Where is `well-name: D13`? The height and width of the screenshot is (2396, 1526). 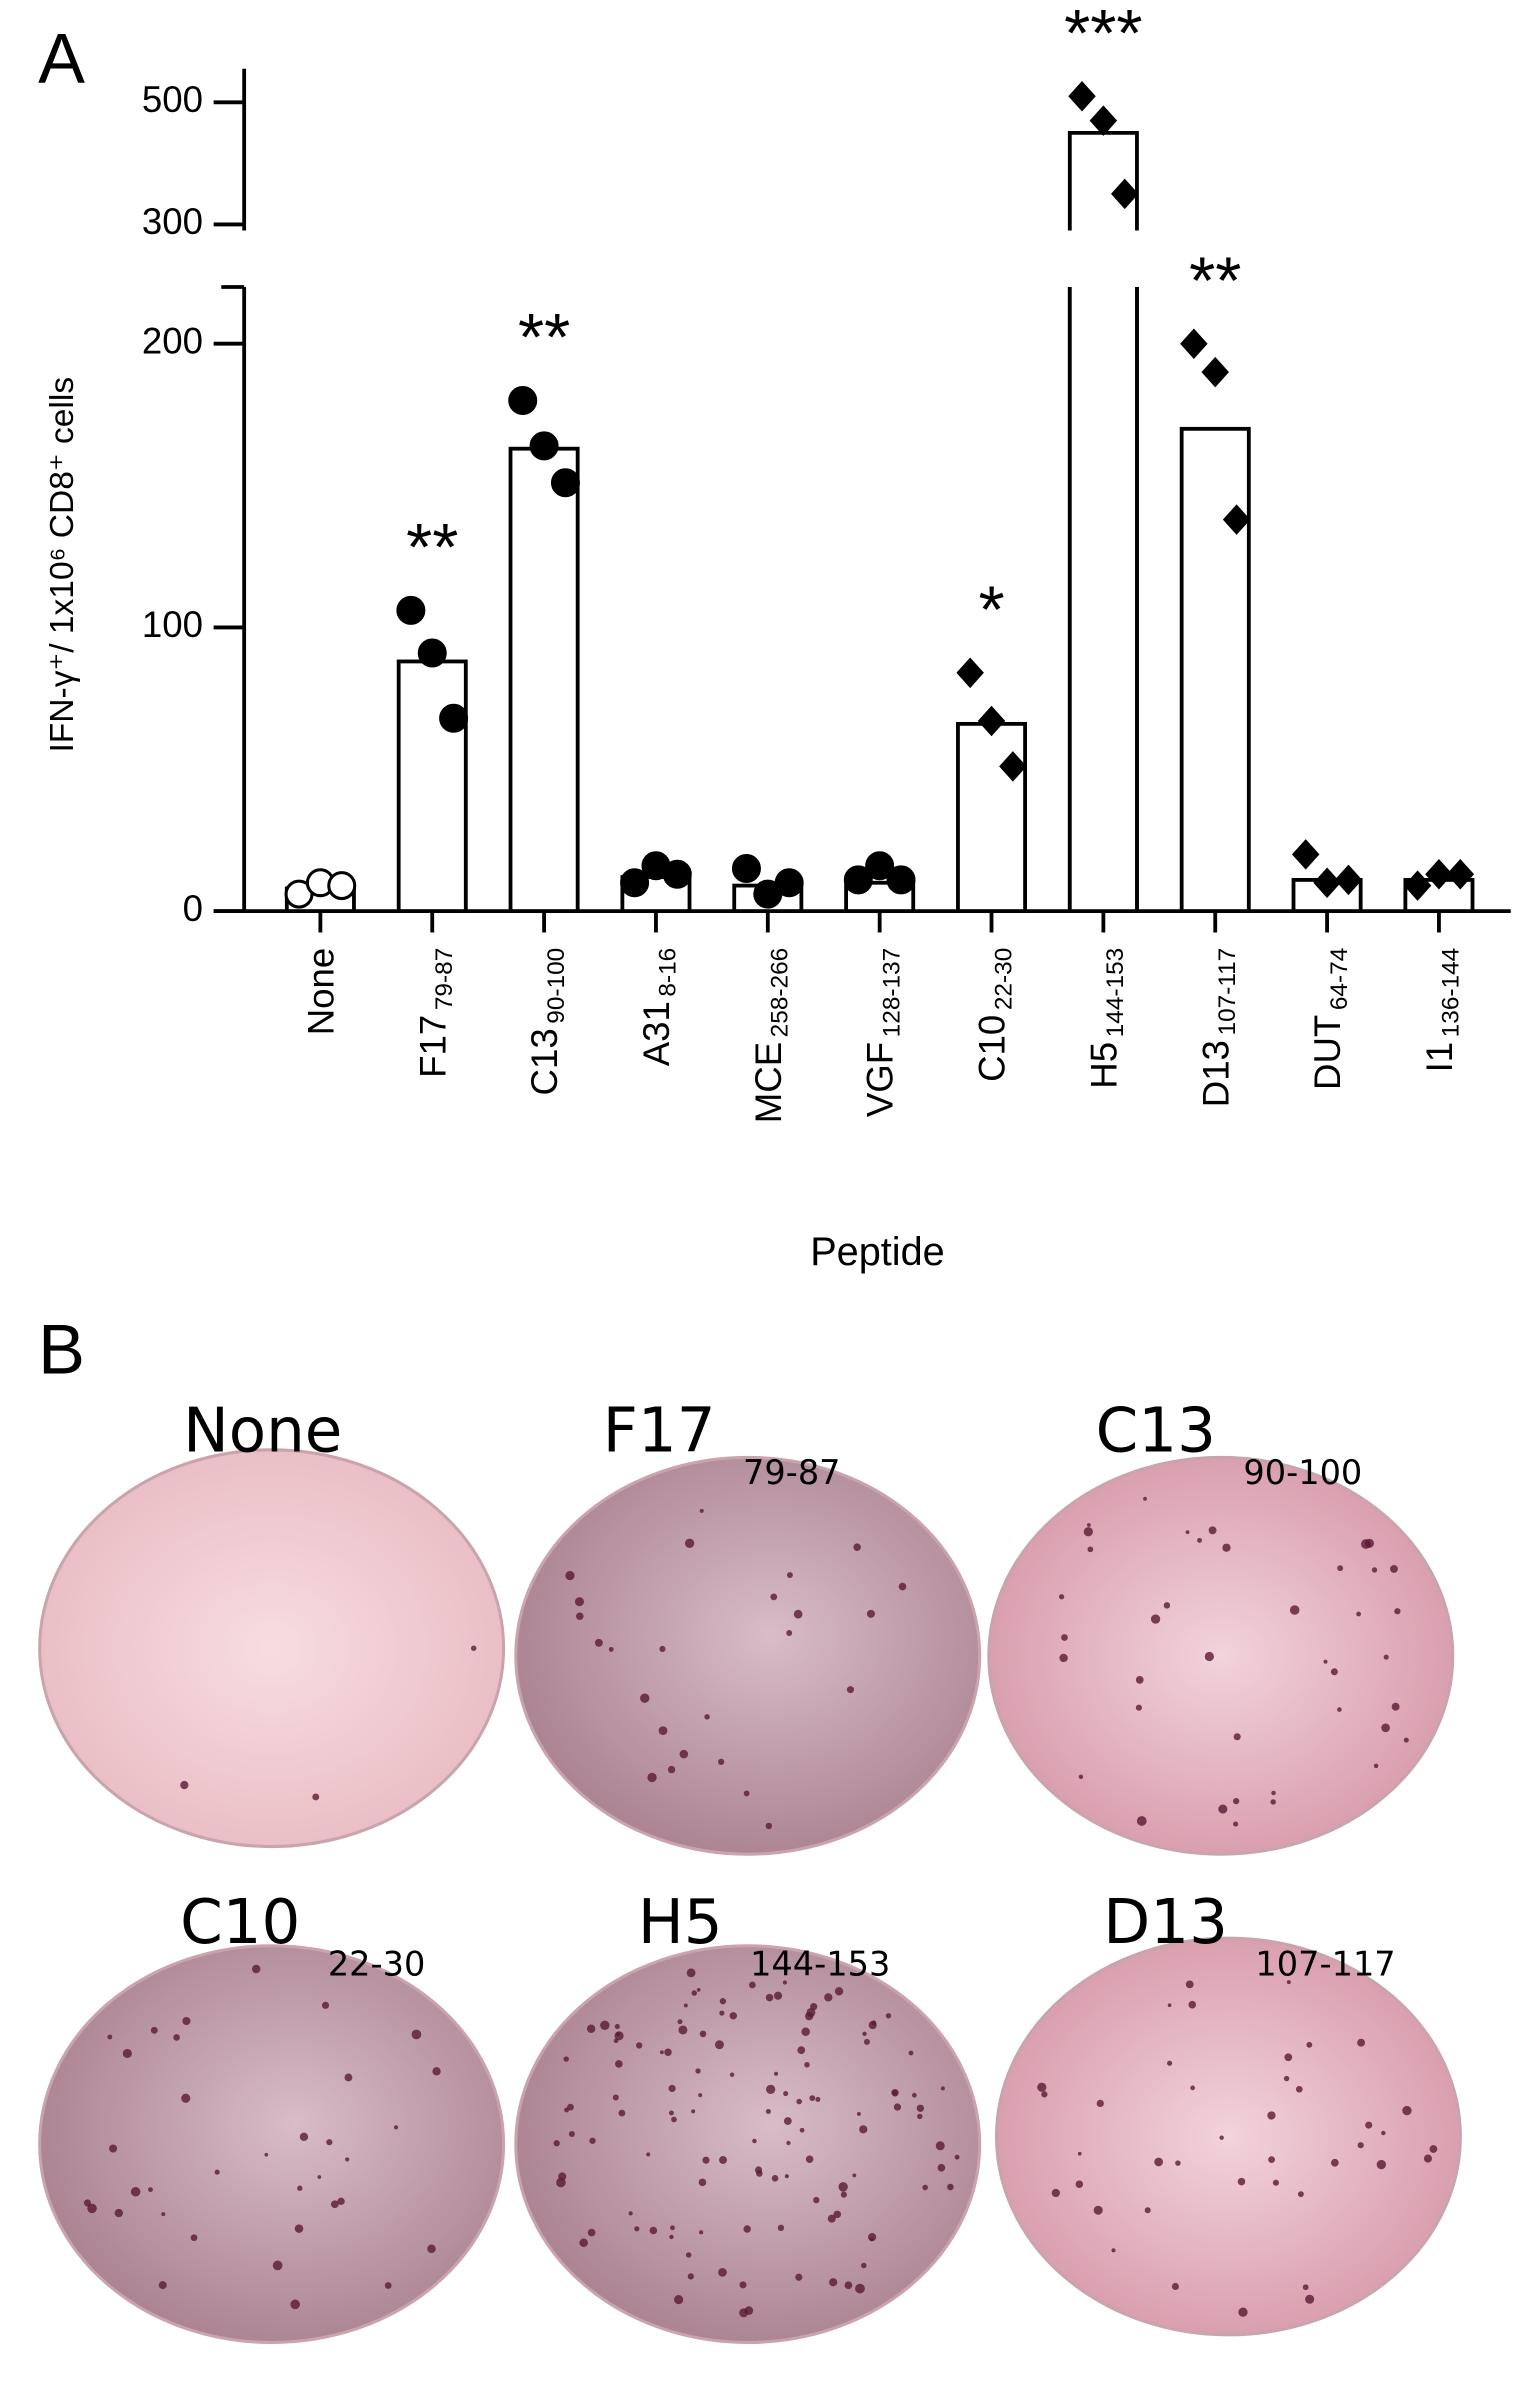
well-name: D13 is located at coordinates (1165, 1921).